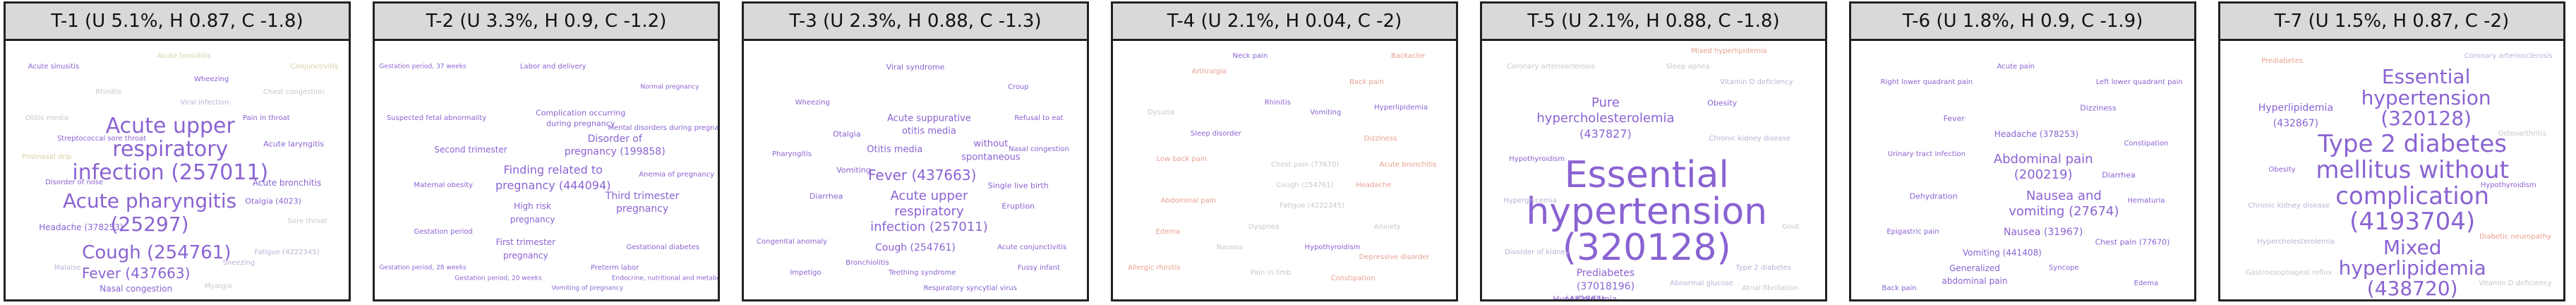  Describe the element at coordinates (614, 139) in the screenshot. I see `cloud-term: Disorder of` at that location.